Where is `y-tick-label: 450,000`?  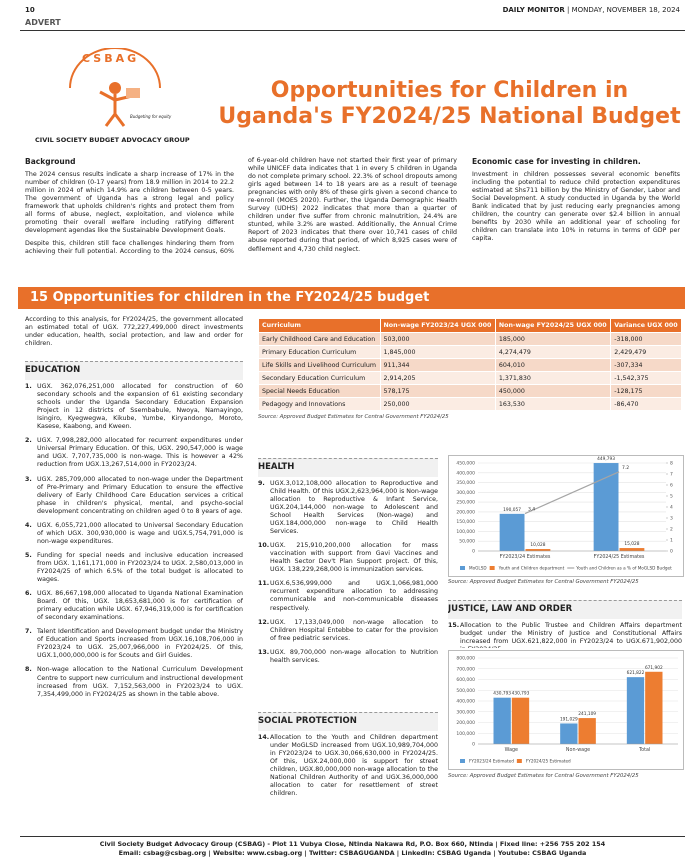
y-tick-label: 450,000 is located at coordinates (465, 464).